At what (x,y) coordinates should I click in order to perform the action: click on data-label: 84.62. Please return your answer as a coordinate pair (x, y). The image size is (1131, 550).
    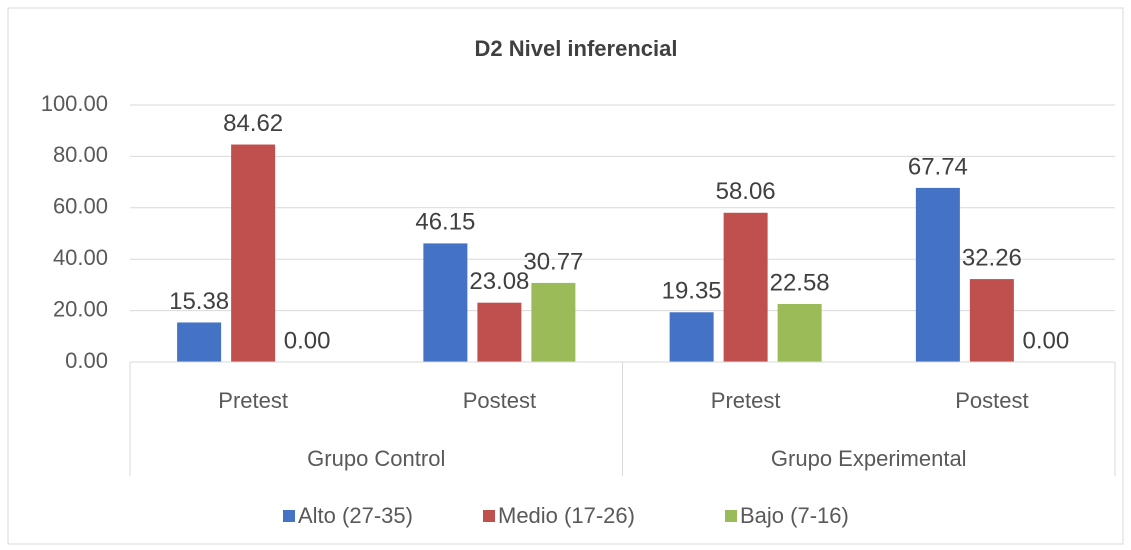
    Looking at the image, I should click on (253, 123).